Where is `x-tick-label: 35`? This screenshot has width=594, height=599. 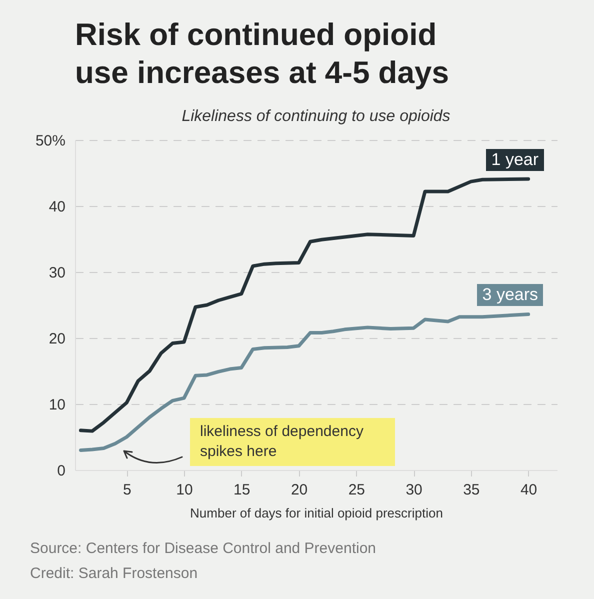 x-tick-label: 35 is located at coordinates (471, 490).